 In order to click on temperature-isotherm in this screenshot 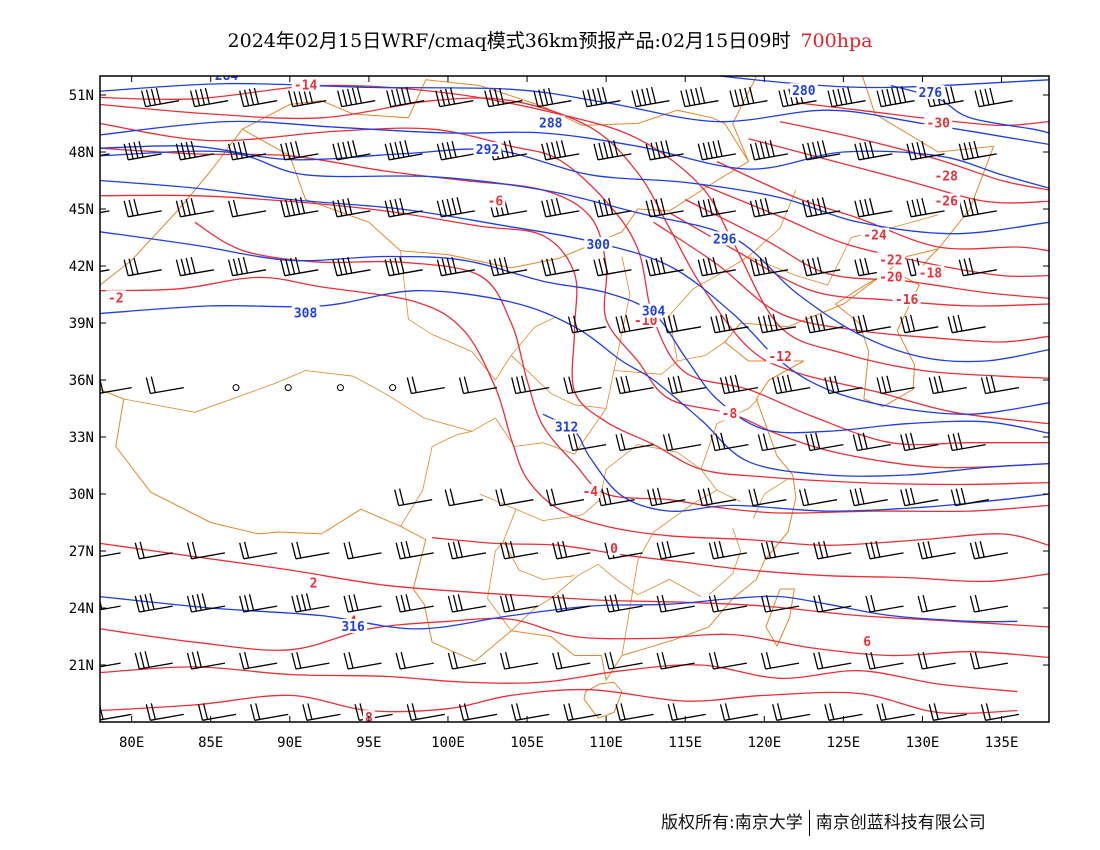, I will do `click(898, 171)`.